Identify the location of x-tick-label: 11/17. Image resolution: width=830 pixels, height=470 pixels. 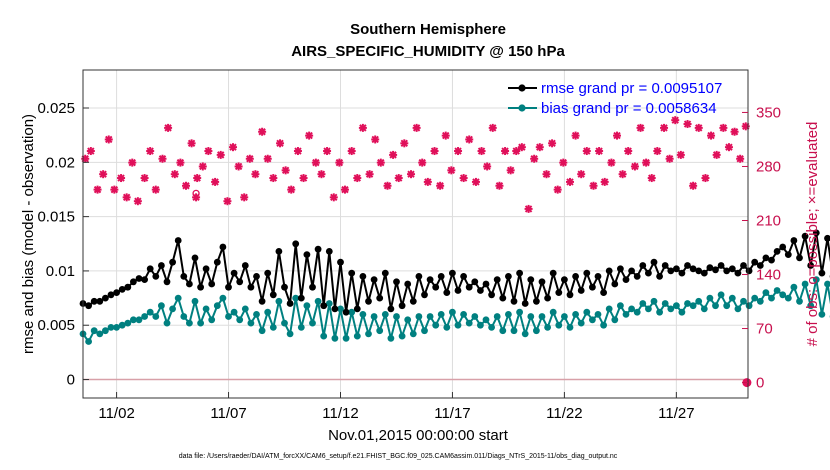
(452, 413).